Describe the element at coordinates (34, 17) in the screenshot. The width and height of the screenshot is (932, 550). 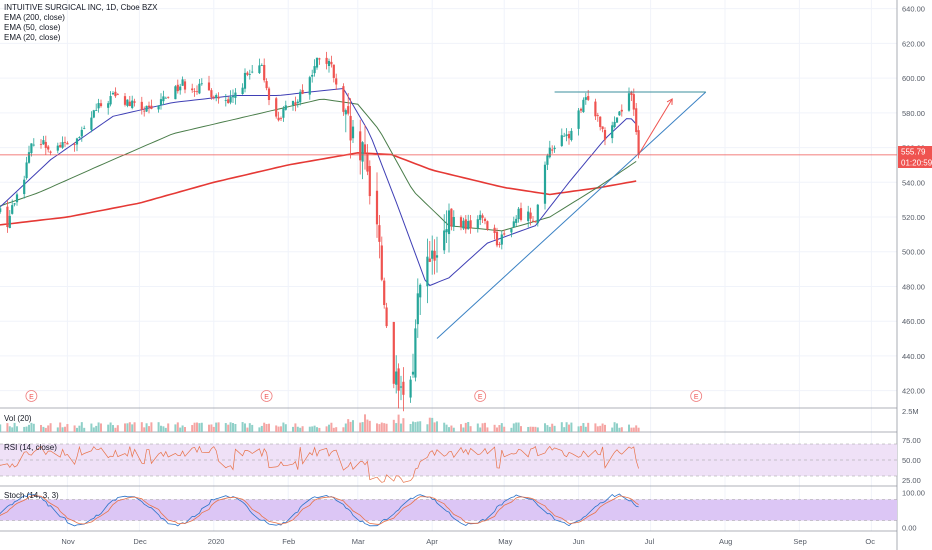
I see `legend-ema200: EMA (200, close)` at that location.